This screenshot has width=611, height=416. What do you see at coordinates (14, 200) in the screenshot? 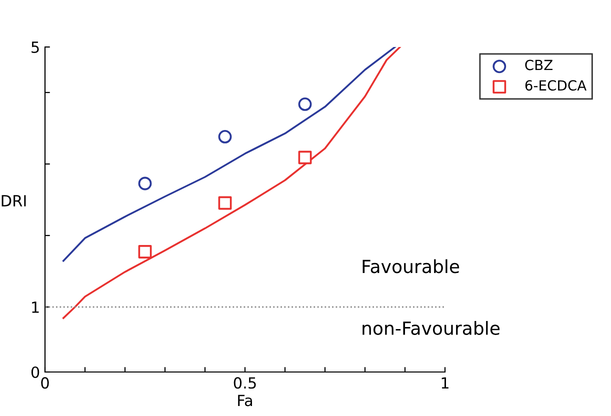
I see `y-axis-title: DRI` at bounding box center [14, 200].